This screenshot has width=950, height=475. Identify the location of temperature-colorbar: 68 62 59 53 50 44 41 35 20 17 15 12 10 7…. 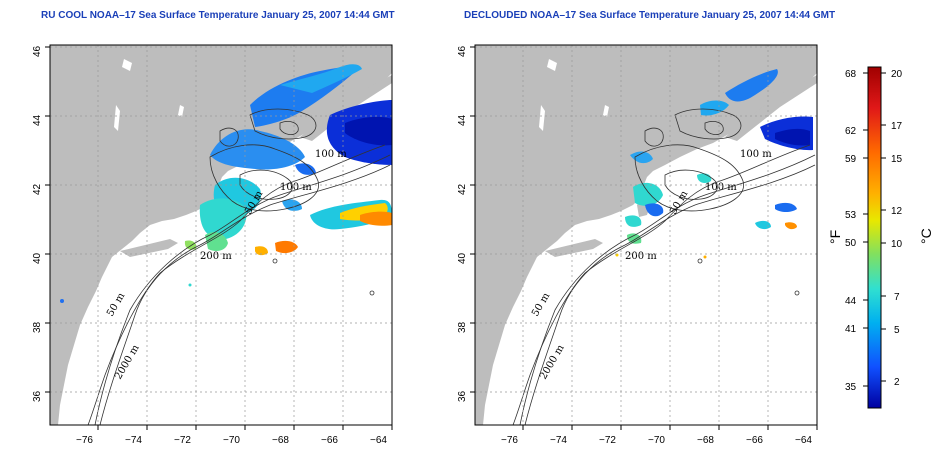
(880, 237).